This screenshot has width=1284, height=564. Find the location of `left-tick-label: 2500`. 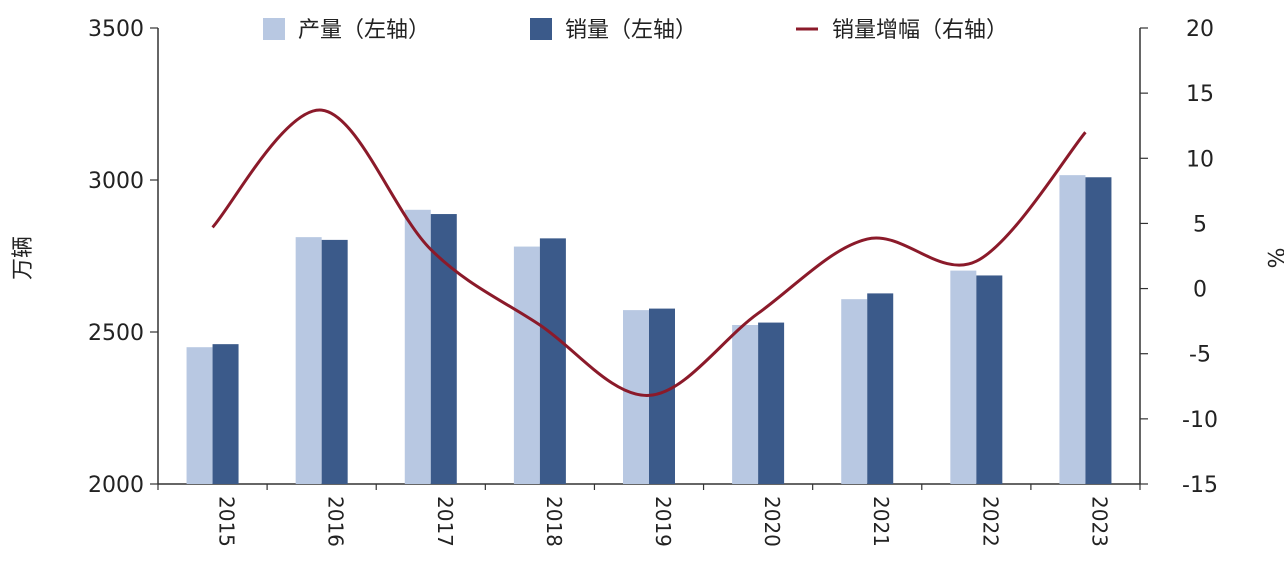

left-tick-label: 2500 is located at coordinates (116, 333).